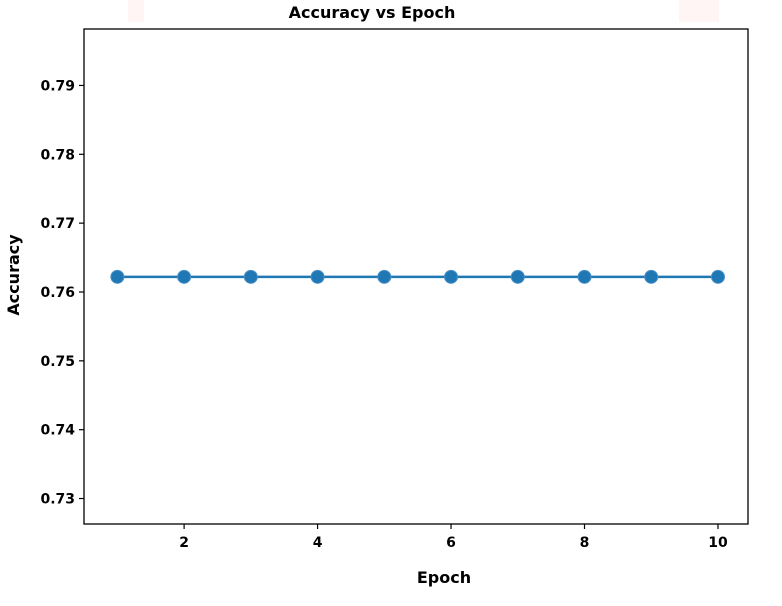 Image resolution: width=782 pixels, height=606 pixels. I want to click on highlight-left, so click(136, 11).